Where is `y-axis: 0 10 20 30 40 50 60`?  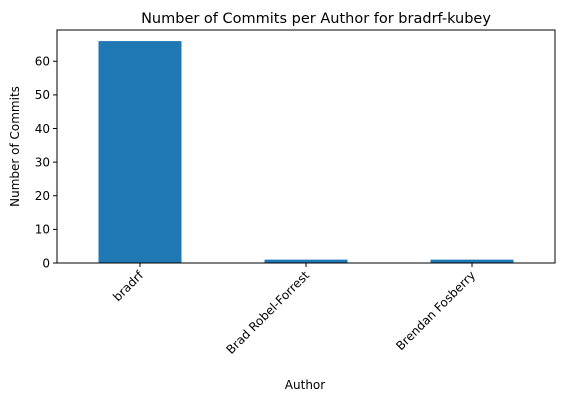 y-axis: 0 10 20 30 40 50 60 is located at coordinates (46, 162).